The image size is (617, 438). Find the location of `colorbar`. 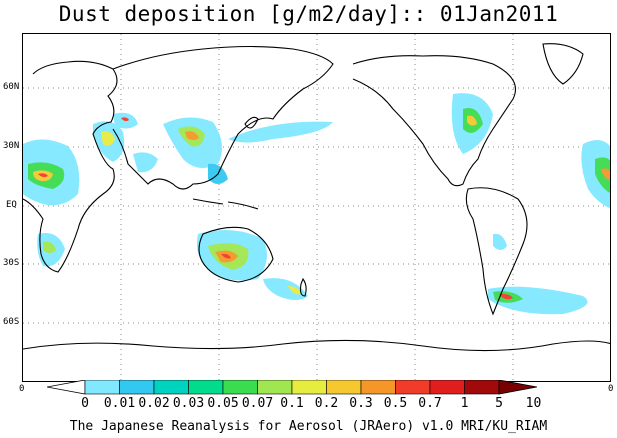

colorbar is located at coordinates (292, 387).